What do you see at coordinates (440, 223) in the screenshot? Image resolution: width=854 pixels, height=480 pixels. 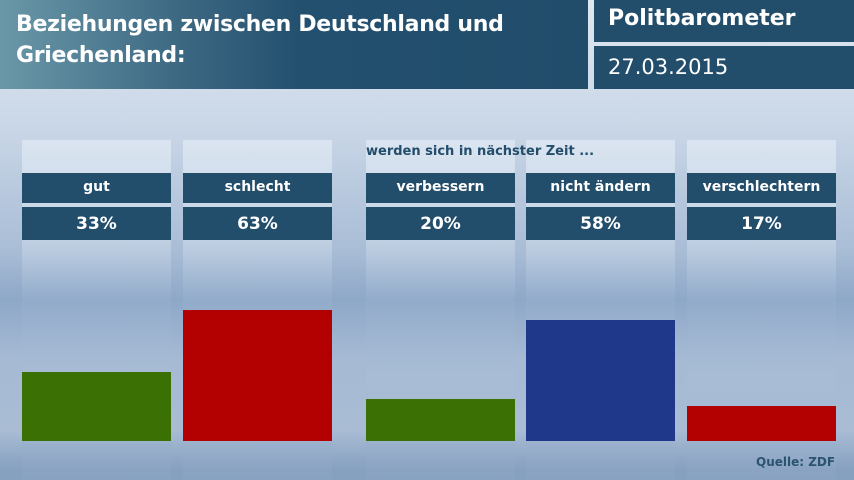 I see `value-label: 20%` at bounding box center [440, 223].